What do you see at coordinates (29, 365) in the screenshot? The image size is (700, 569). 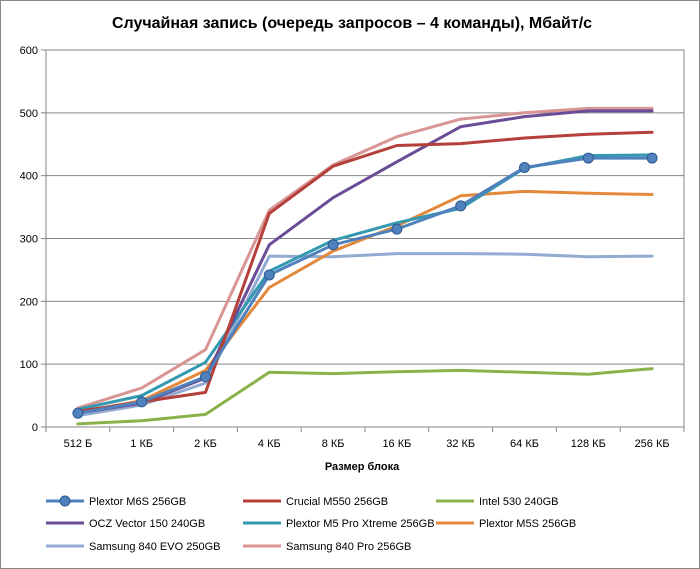 I see `y-tick-label: 100` at bounding box center [29, 365].